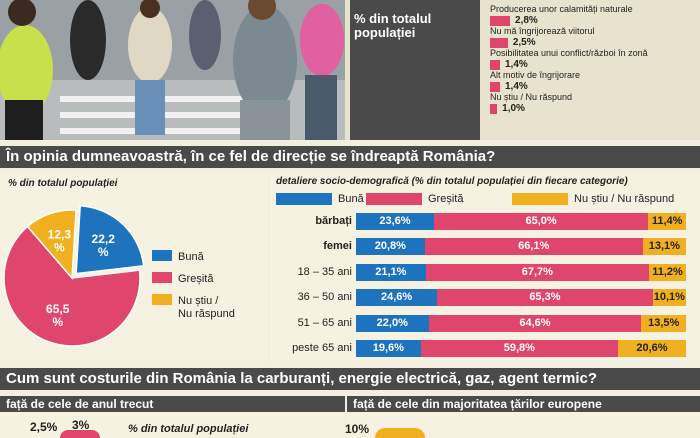 Image resolution: width=700 pixels, height=438 pixels. What do you see at coordinates (415, 70) in the screenshot?
I see `pct-box` at bounding box center [415, 70].